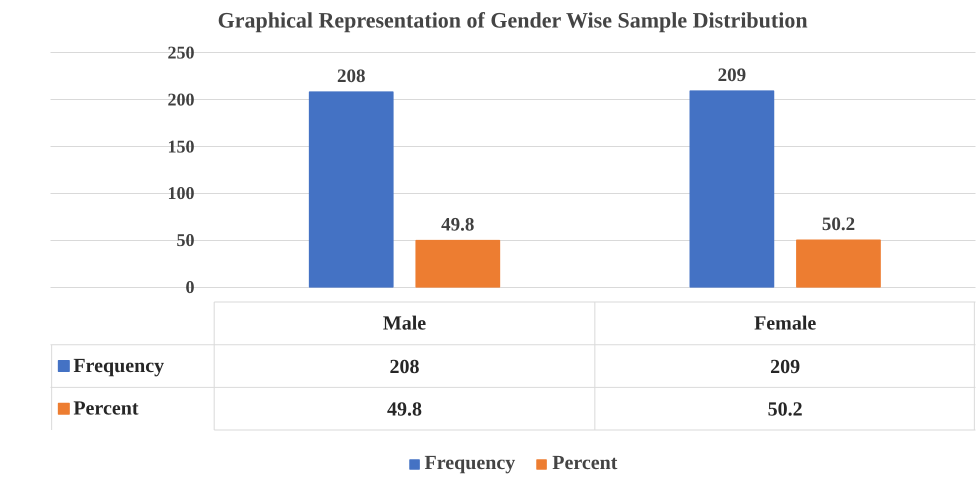 The image size is (977, 489). I want to click on y-tick-label: 100, so click(181, 193).